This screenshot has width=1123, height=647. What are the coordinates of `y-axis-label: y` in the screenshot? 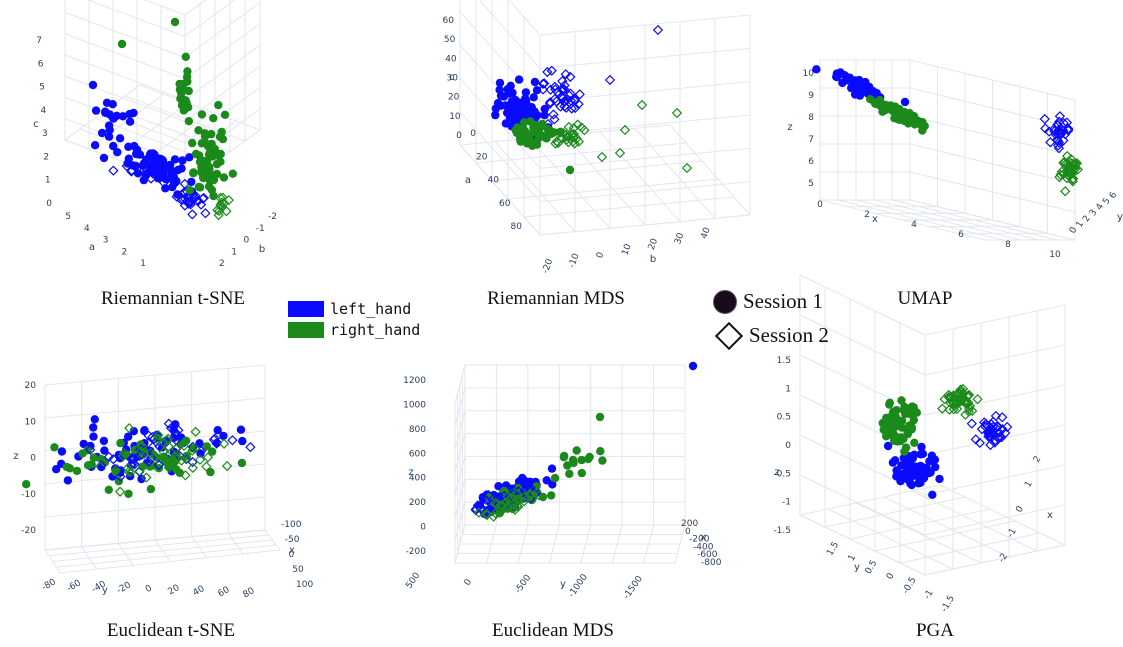 It's located at (105, 590).